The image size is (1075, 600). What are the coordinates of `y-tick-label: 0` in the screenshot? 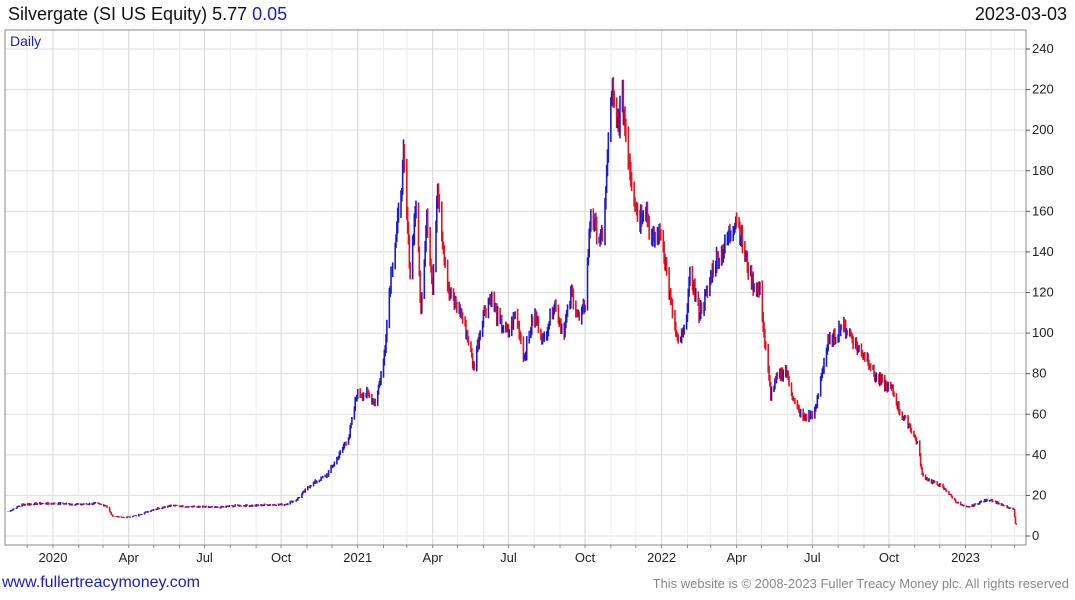 It's located at (1035, 535).